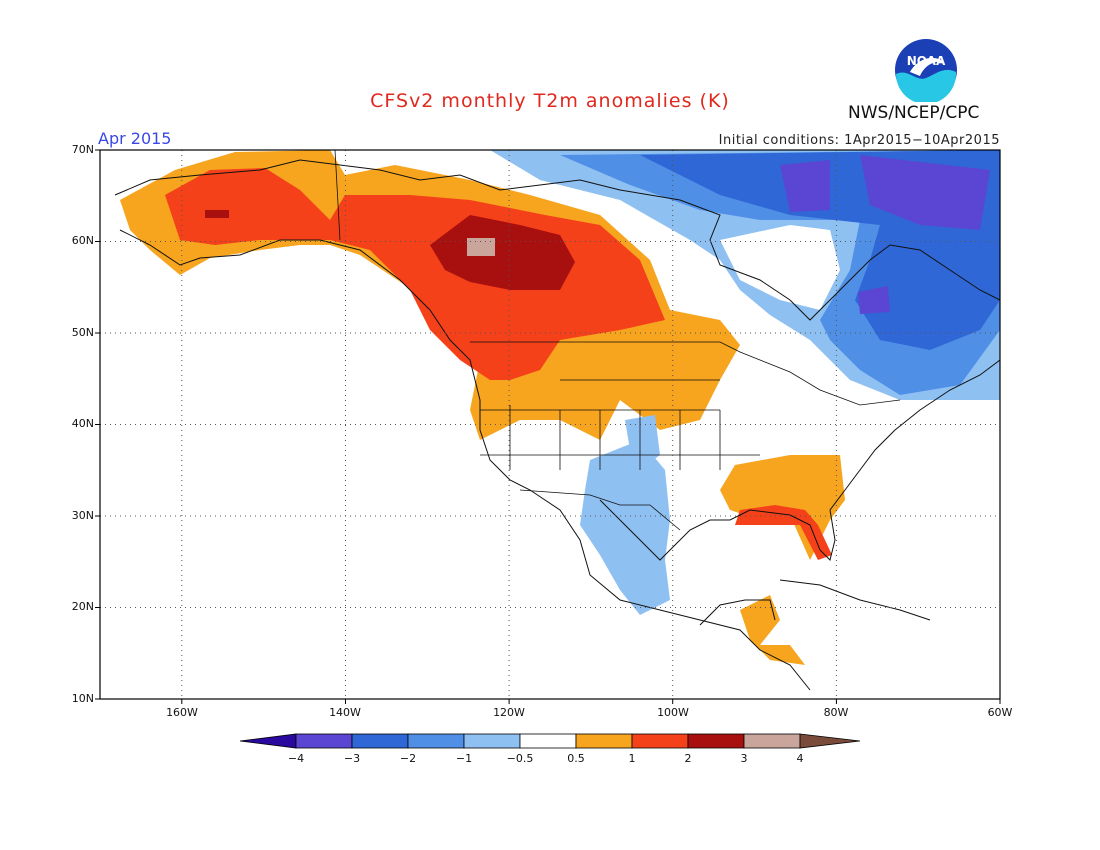  Describe the element at coordinates (783, 532) in the screenshot. I see `anomaly-positive-1-2-florida` at that location.